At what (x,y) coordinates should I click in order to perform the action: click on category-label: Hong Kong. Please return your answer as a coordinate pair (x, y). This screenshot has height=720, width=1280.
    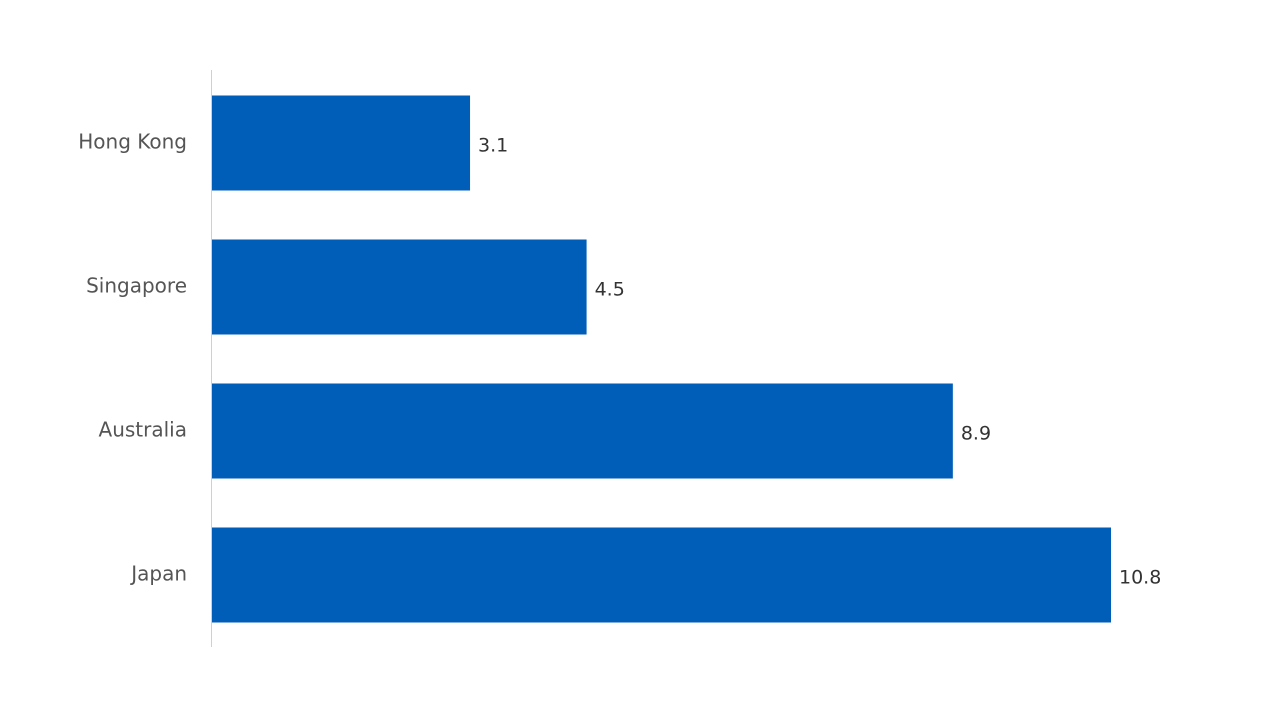
    Looking at the image, I should click on (132, 142).